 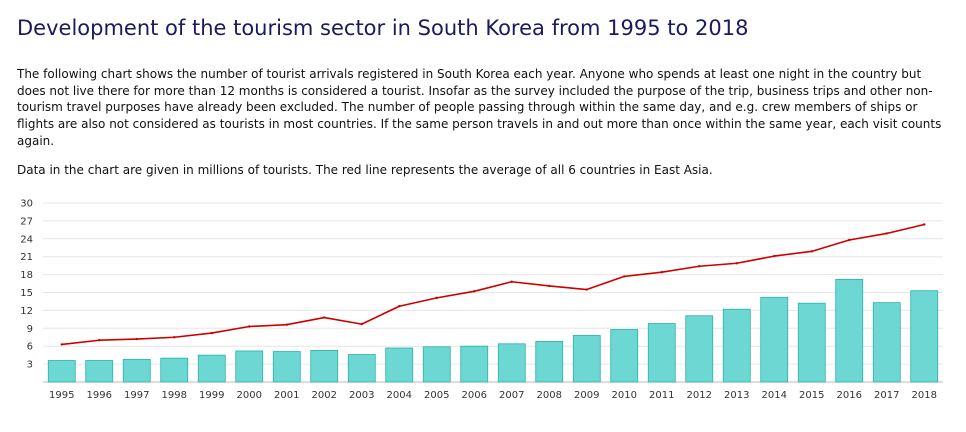 What do you see at coordinates (26, 221) in the screenshot?
I see `y-tick-label: 27` at bounding box center [26, 221].